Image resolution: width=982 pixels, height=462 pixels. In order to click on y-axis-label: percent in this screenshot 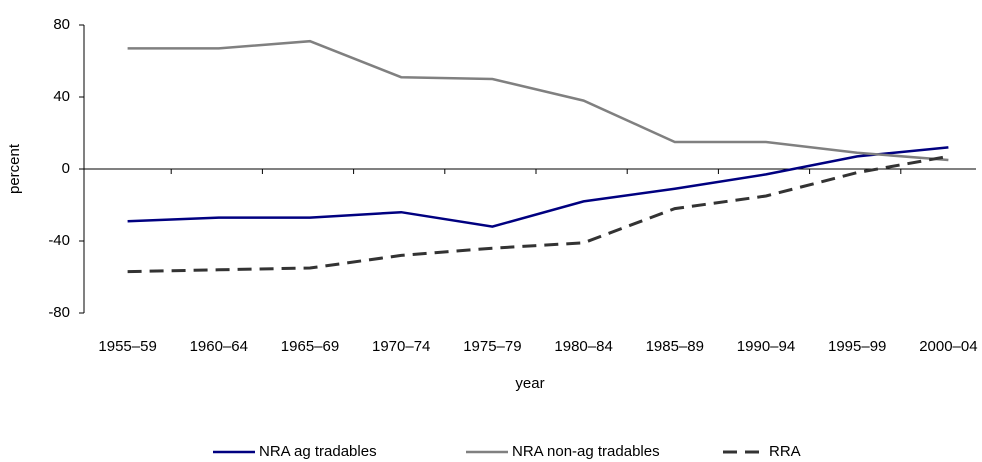, I will do `click(14, 168)`.